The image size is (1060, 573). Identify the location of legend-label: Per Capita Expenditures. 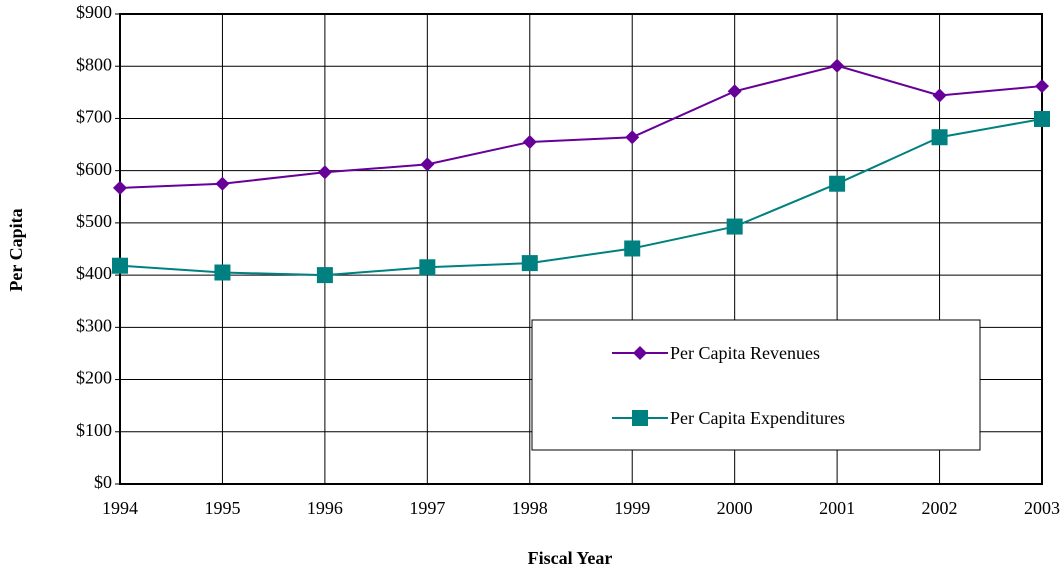
(757, 418).